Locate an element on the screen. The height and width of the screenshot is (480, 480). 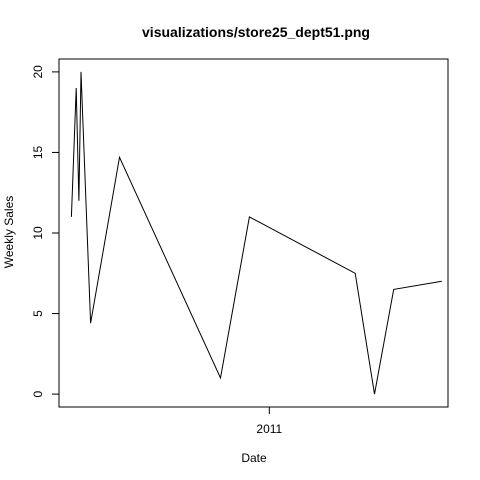
y-tick-label: 5 is located at coordinates (38, 313).